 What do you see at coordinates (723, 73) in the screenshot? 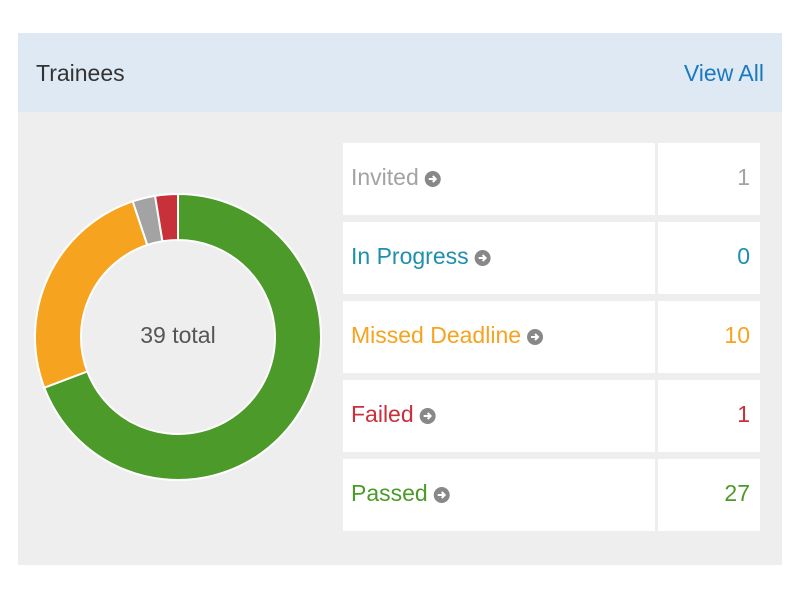
I see `view-all-link: View All` at bounding box center [723, 73].